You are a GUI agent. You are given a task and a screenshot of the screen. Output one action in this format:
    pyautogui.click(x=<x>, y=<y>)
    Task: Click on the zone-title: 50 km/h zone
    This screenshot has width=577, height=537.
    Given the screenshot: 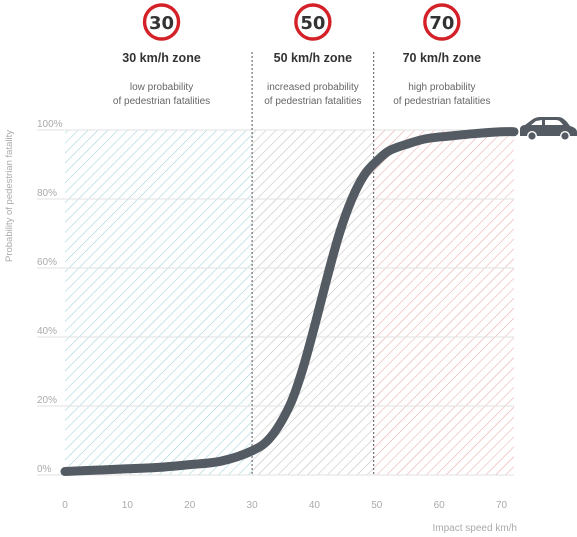 What is the action you would take?
    pyautogui.click(x=313, y=58)
    